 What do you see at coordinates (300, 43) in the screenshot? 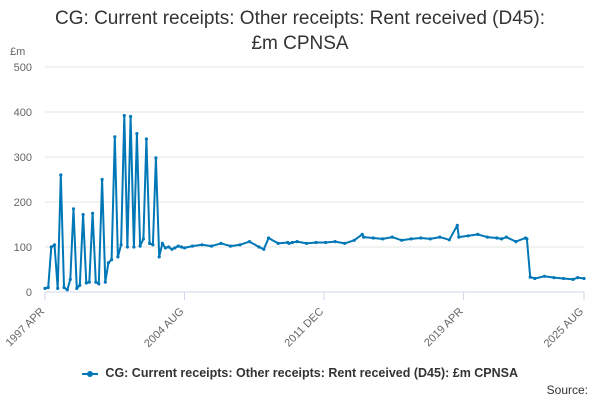
I see `chart-title-line-2: £m CPNSA` at bounding box center [300, 43].